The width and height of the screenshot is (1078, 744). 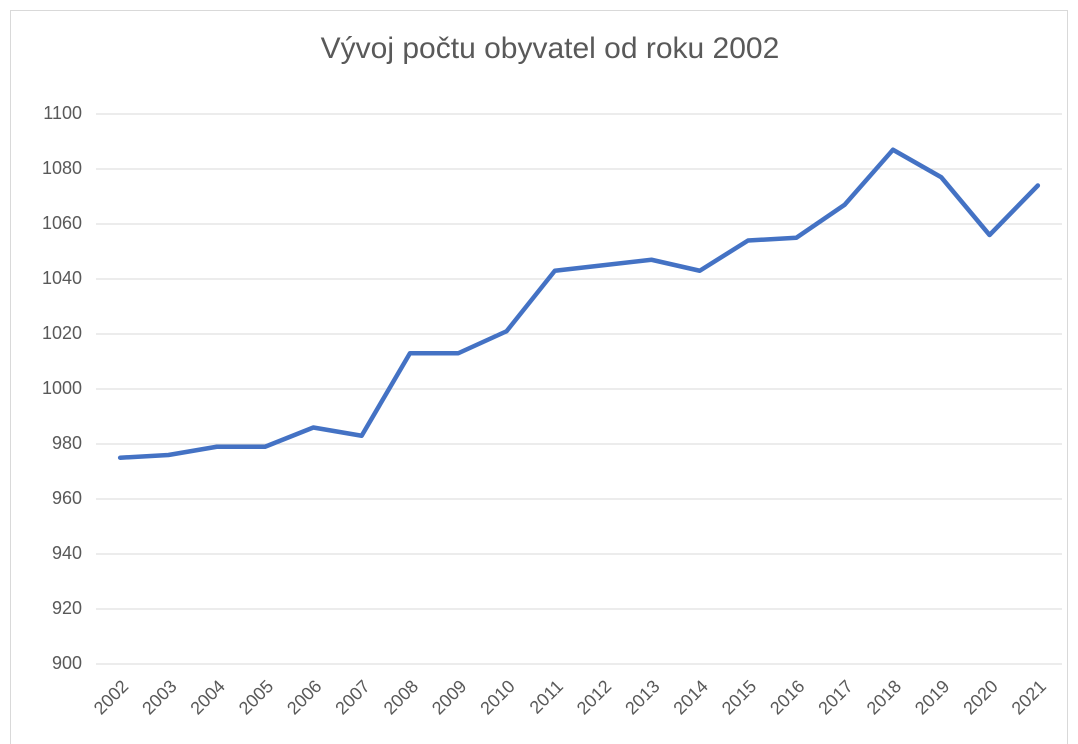 I want to click on y-tick-label: 1080, so click(x=62, y=168).